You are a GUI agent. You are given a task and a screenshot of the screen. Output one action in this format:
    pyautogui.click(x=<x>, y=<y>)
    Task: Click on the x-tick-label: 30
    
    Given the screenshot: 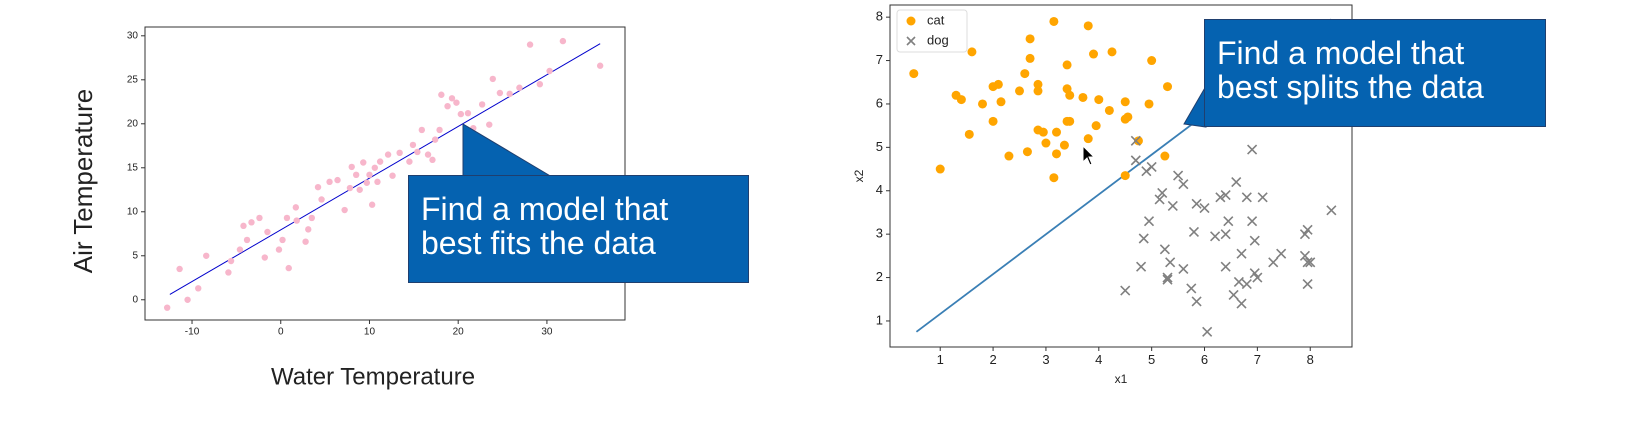 What is the action you would take?
    pyautogui.click(x=547, y=332)
    